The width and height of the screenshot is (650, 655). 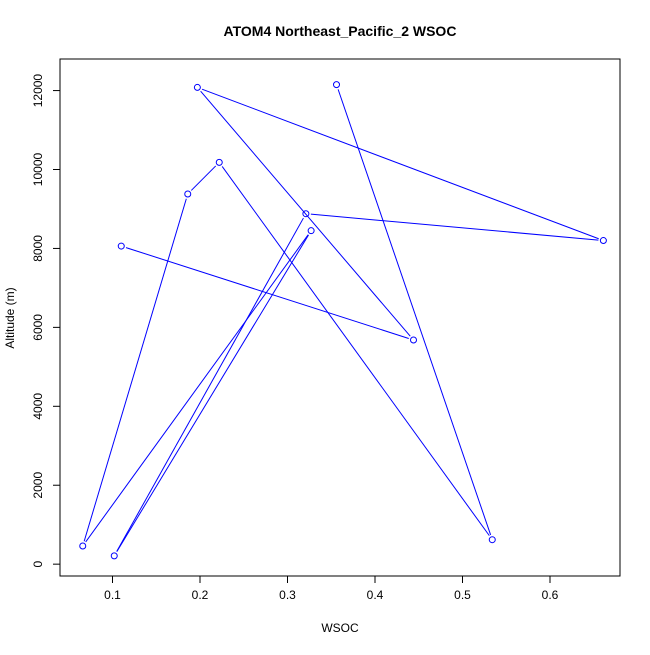 What do you see at coordinates (38, 564) in the screenshot?
I see `y-tick-label: 0` at bounding box center [38, 564].